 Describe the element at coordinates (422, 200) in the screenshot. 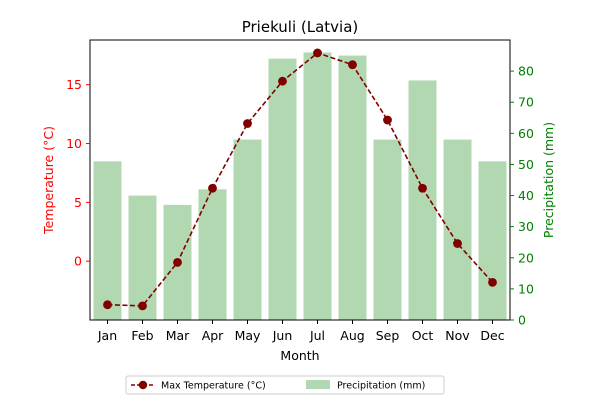

I see `bar-oct` at that location.